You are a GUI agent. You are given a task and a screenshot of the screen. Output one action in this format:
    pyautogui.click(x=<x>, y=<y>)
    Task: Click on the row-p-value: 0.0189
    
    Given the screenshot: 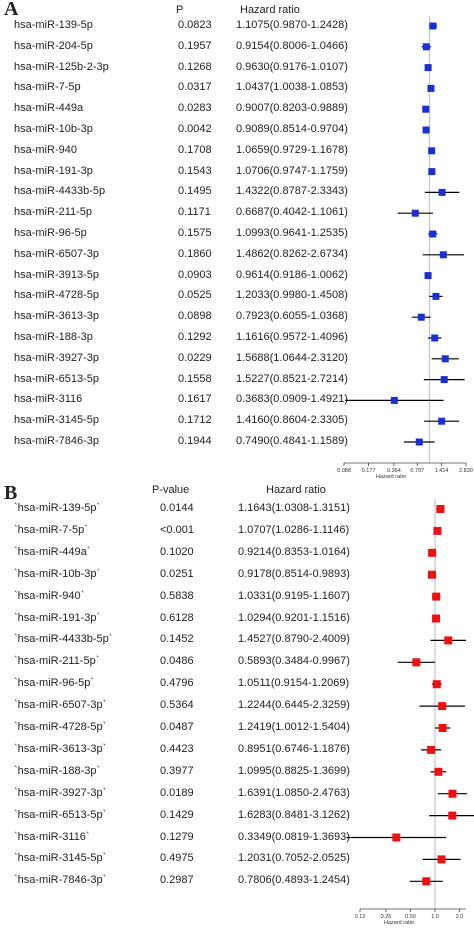 What is the action you would take?
    pyautogui.click(x=177, y=792)
    